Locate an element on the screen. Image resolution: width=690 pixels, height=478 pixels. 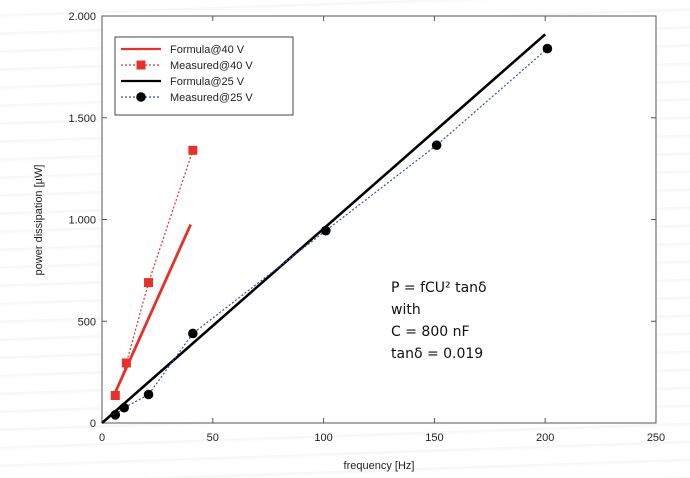
annotation-line-4: tanδ = 0.019 is located at coordinates (437, 354).